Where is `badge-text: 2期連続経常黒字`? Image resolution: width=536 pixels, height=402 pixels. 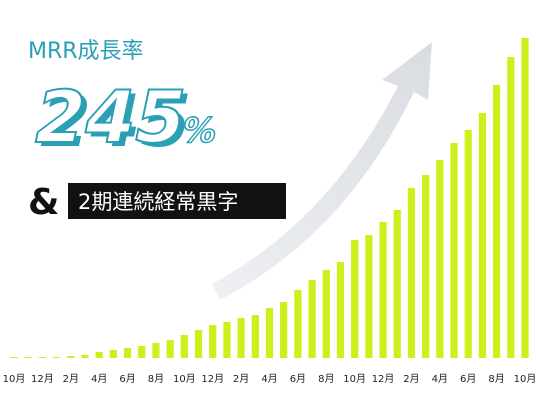 badge-text: 2期連続経常黒字 is located at coordinates (158, 202).